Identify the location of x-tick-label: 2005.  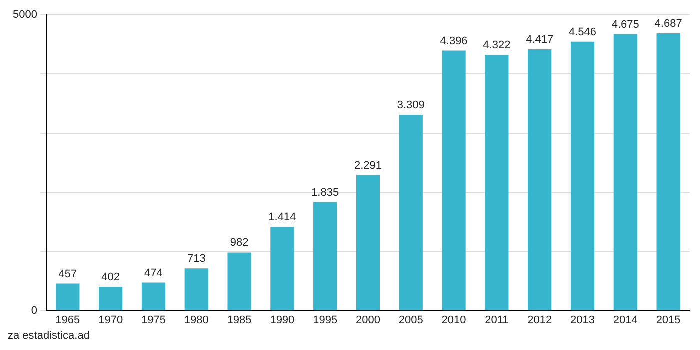
(411, 320).